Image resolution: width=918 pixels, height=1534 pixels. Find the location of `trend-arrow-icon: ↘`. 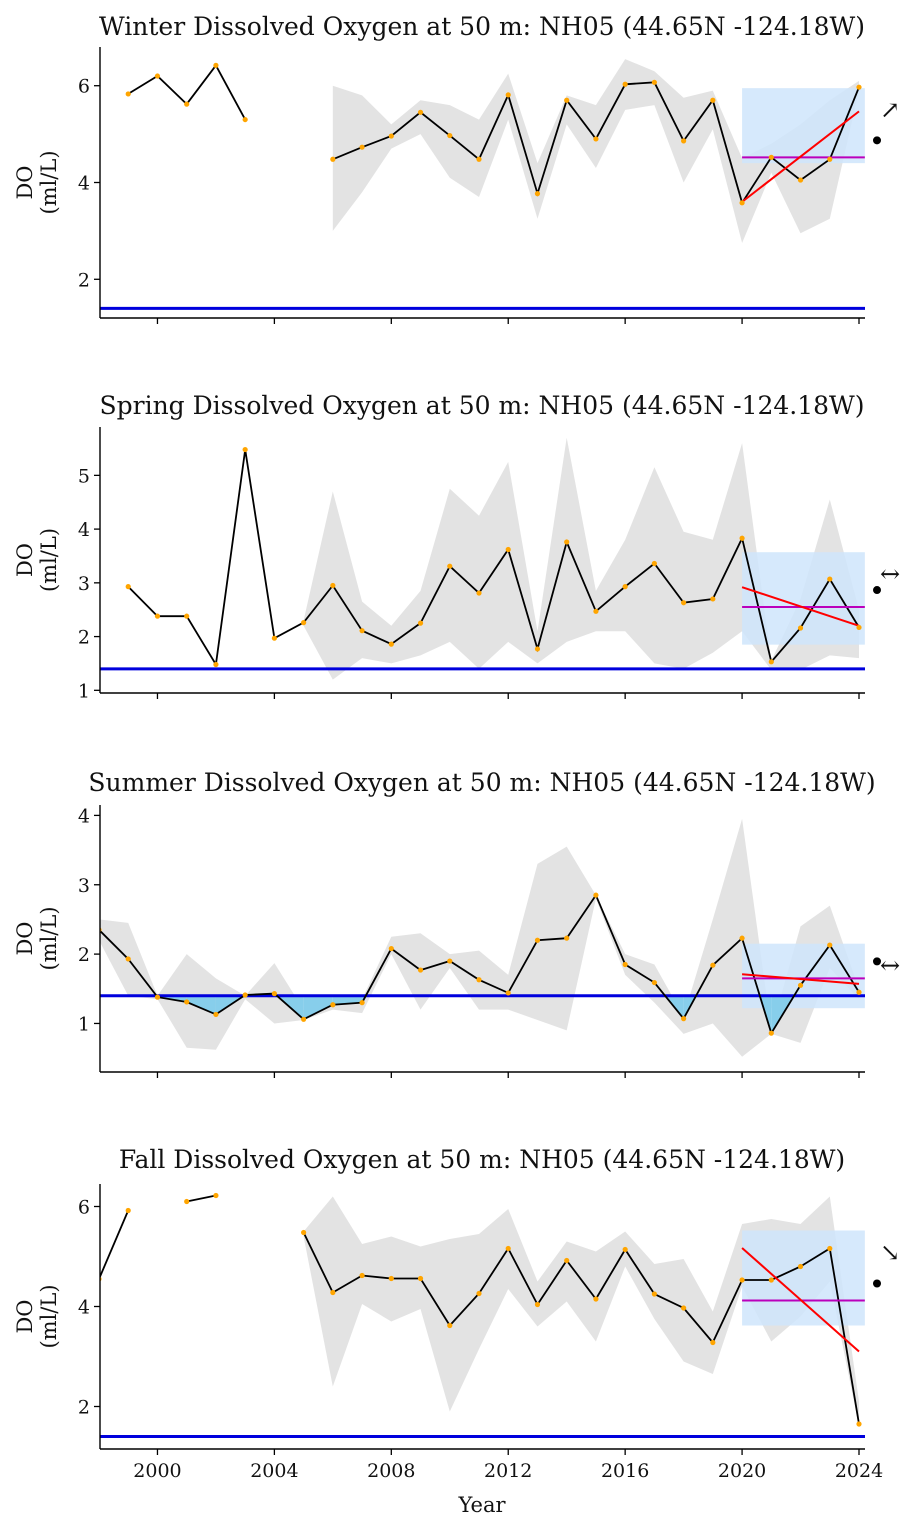

trend-arrow-icon: ↘ is located at coordinates (890, 1253).